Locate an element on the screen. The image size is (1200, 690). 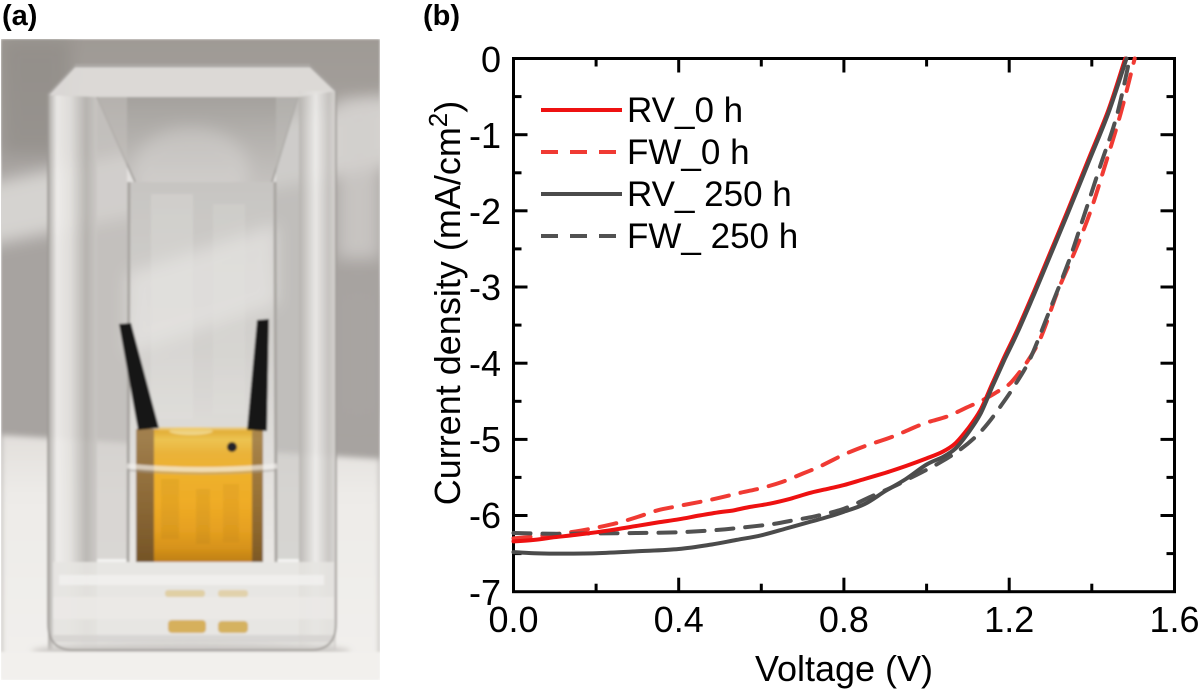
svg-text: -2 is located at coordinates (485, 211).